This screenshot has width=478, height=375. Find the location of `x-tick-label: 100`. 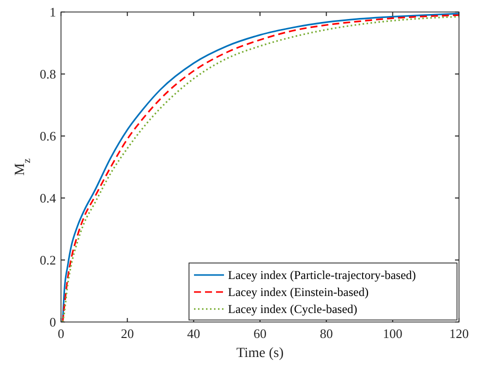

x-tick-label: 100 is located at coordinates (392, 333).